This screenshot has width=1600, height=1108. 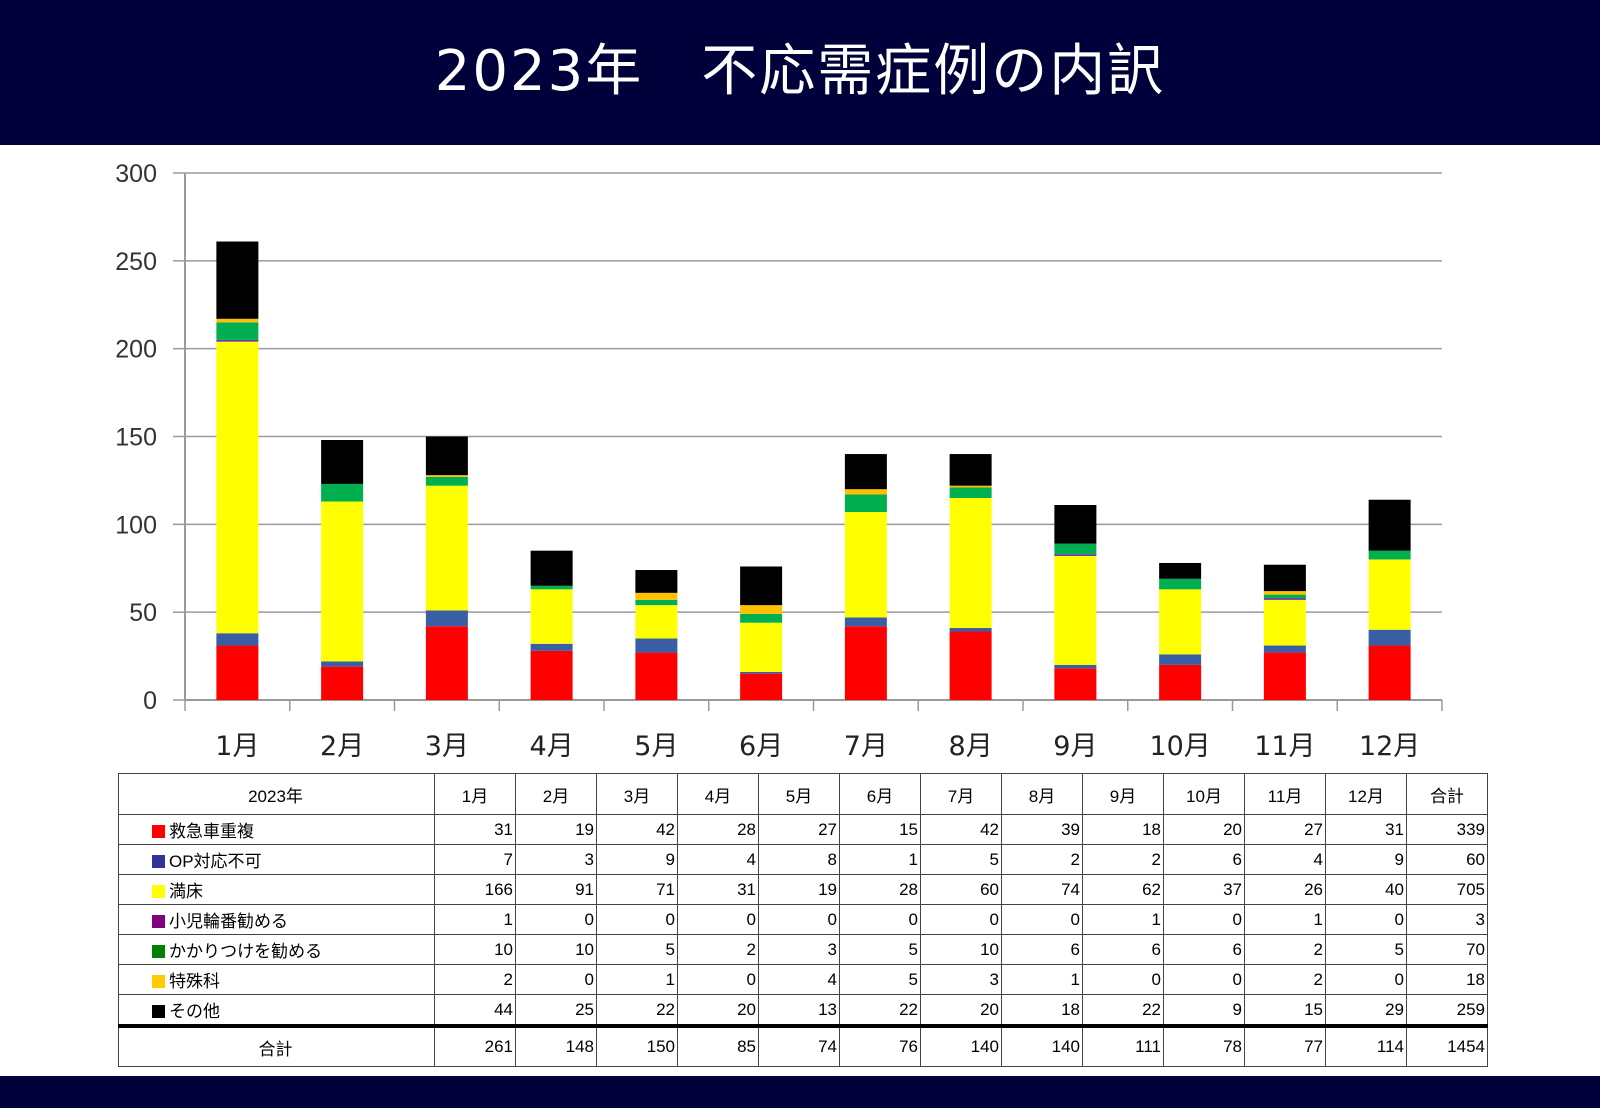 What do you see at coordinates (136, 174) in the screenshot?
I see `y-tick-label: 300` at bounding box center [136, 174].